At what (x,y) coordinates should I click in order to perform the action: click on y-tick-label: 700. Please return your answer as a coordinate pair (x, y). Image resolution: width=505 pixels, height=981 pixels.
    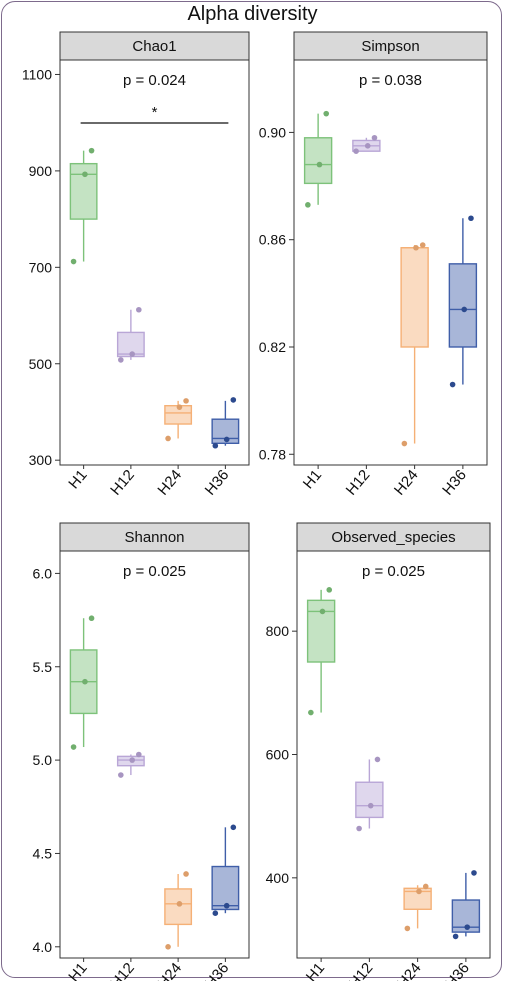
    Looking at the image, I should click on (41, 267).